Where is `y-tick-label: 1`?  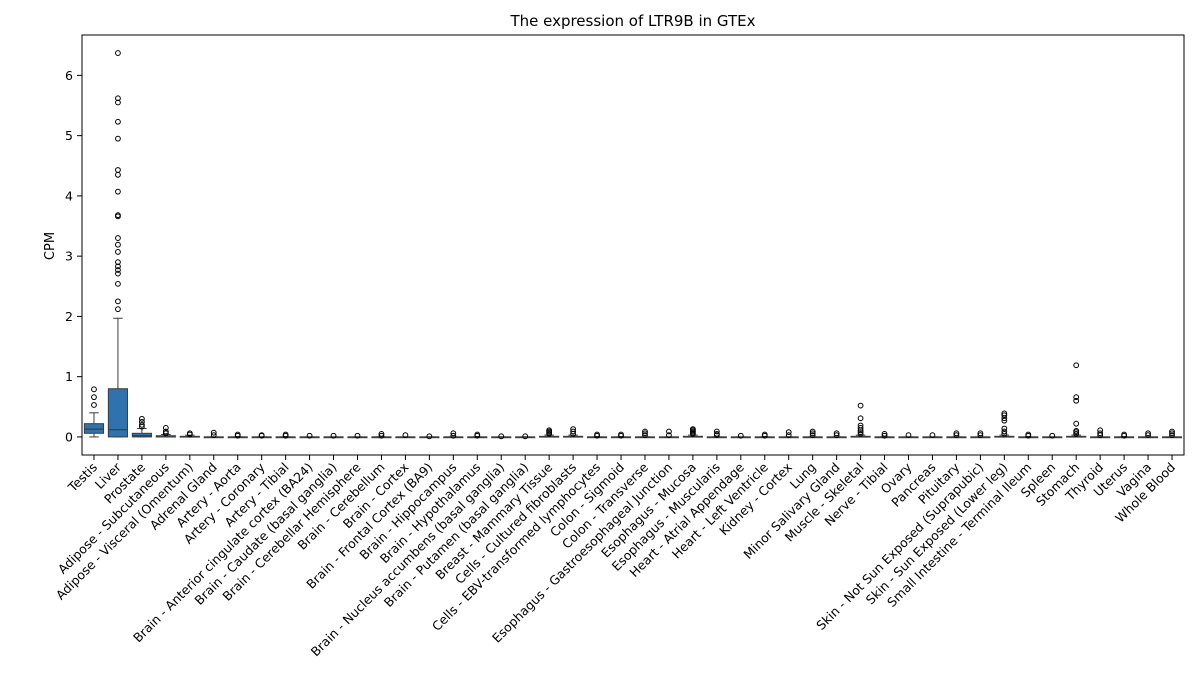
y-tick-label: 1 is located at coordinates (69, 376).